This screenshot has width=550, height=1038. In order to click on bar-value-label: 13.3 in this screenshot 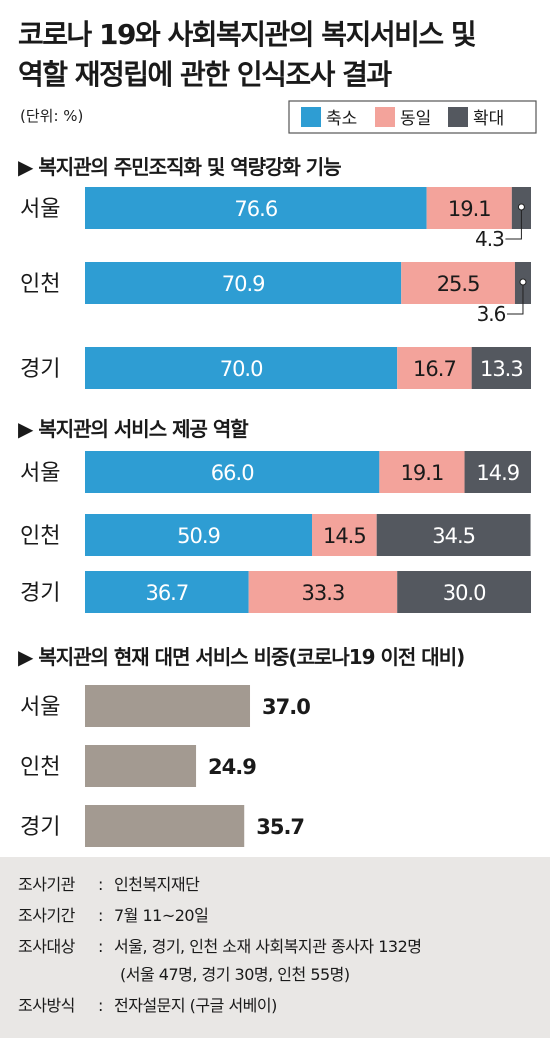, I will do `click(501, 369)`.